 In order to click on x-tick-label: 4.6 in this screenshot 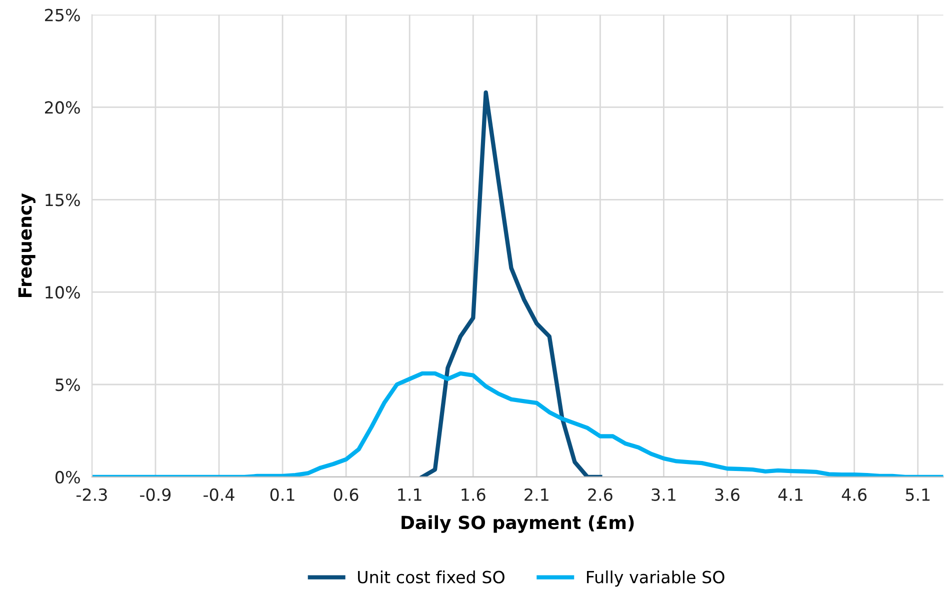, I will do `click(854, 494)`.